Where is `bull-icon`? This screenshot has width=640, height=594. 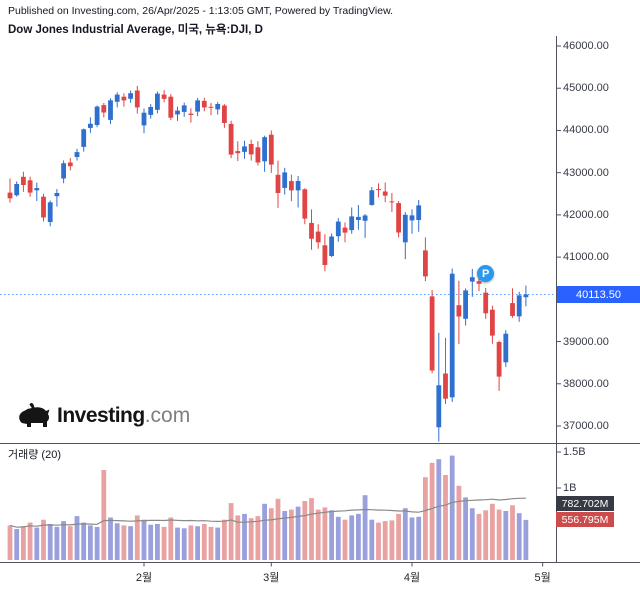
bull-icon is located at coordinates (34, 415).